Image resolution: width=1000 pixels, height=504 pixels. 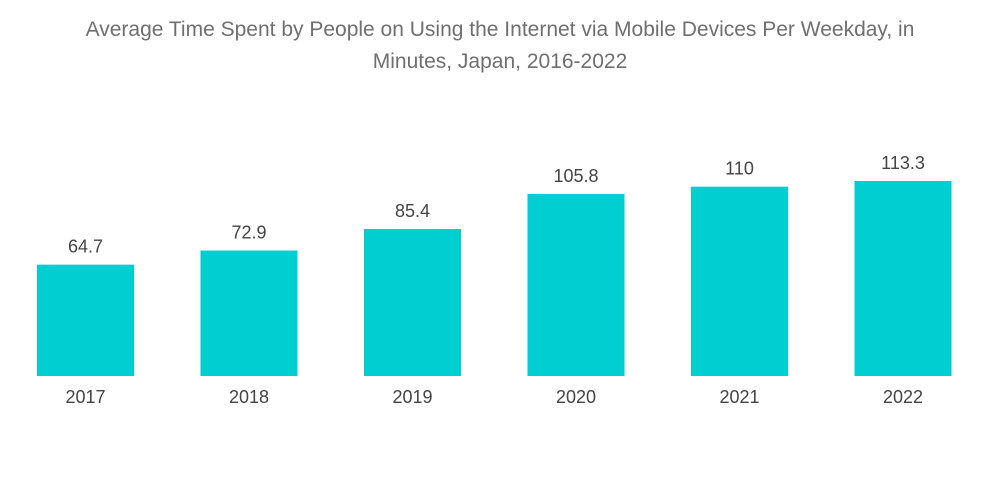 What do you see at coordinates (576, 397) in the screenshot?
I see `x-tick-label-2020: 2020` at bounding box center [576, 397].